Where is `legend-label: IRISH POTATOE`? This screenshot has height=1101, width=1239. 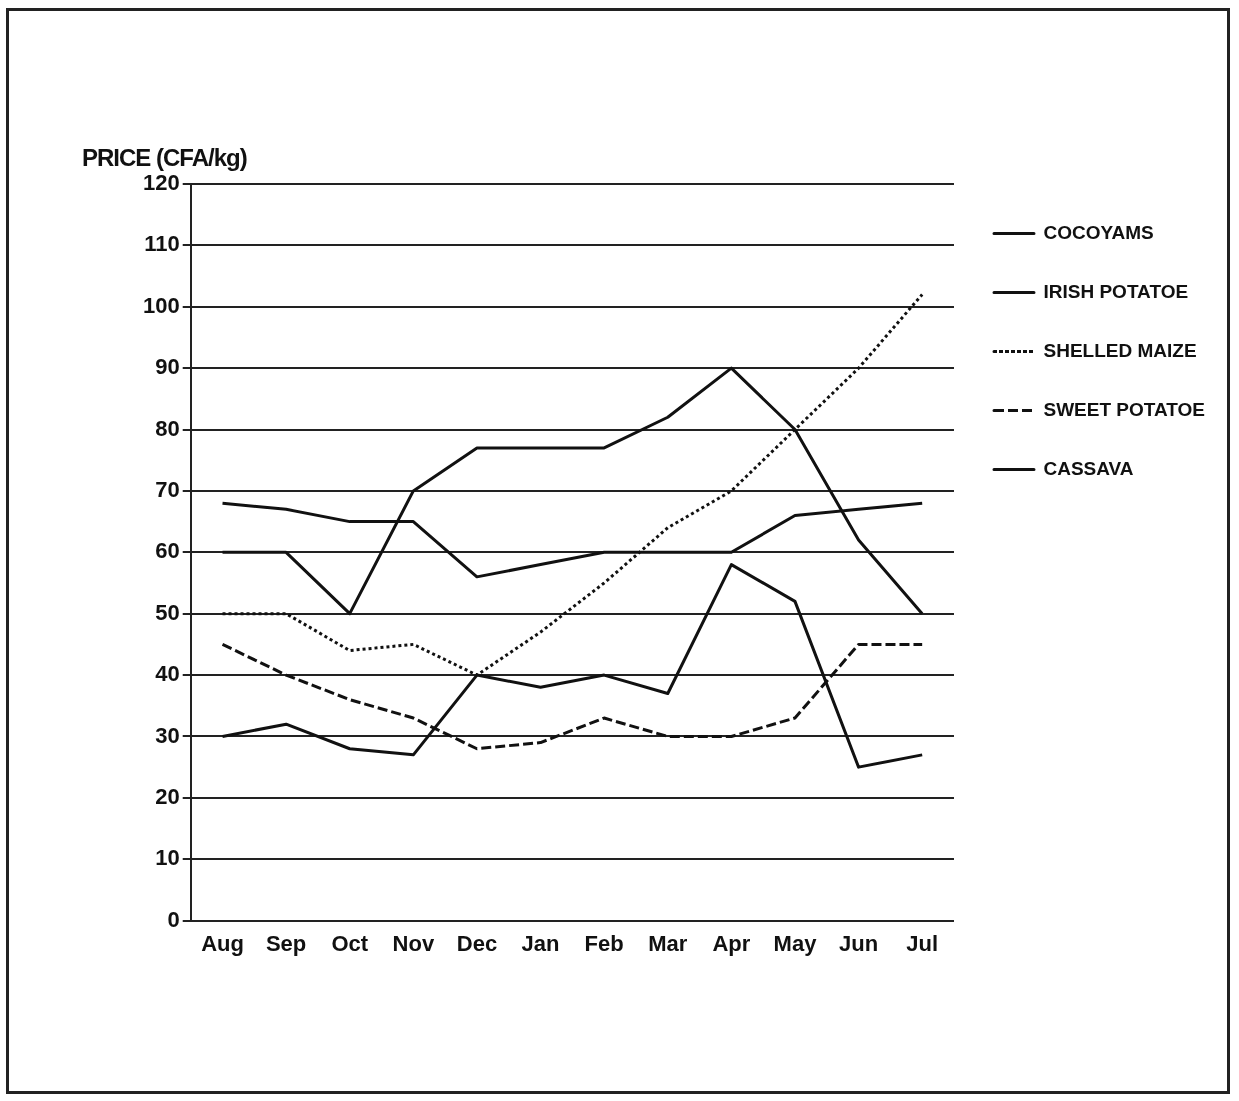
legend-label: IRISH POTATOE is located at coordinates (1116, 291).